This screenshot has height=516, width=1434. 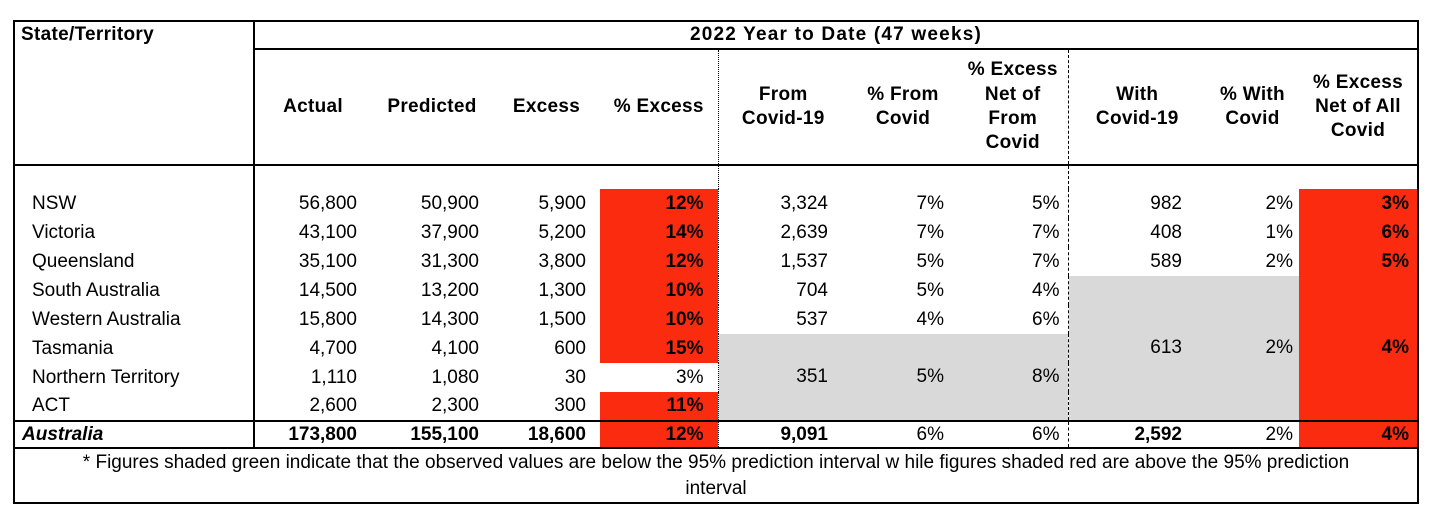 I want to click on actual-cell: 4,700, so click(x=333, y=348).